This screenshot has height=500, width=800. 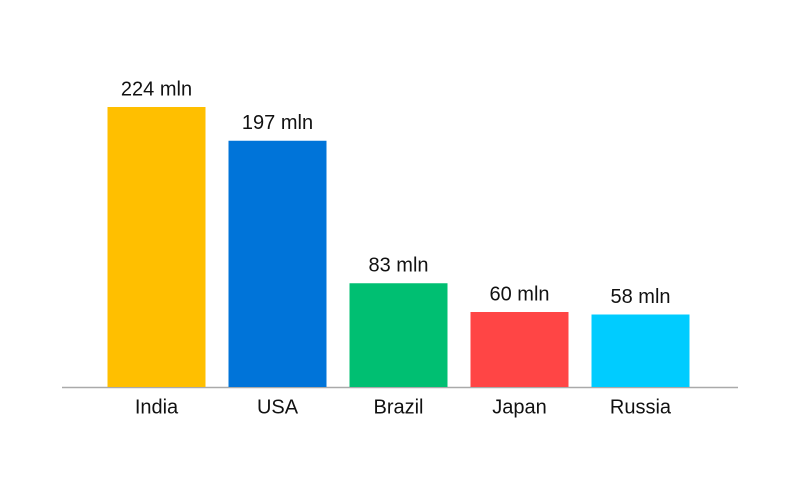 I want to click on x-tick-label: Russia, so click(x=641, y=407).